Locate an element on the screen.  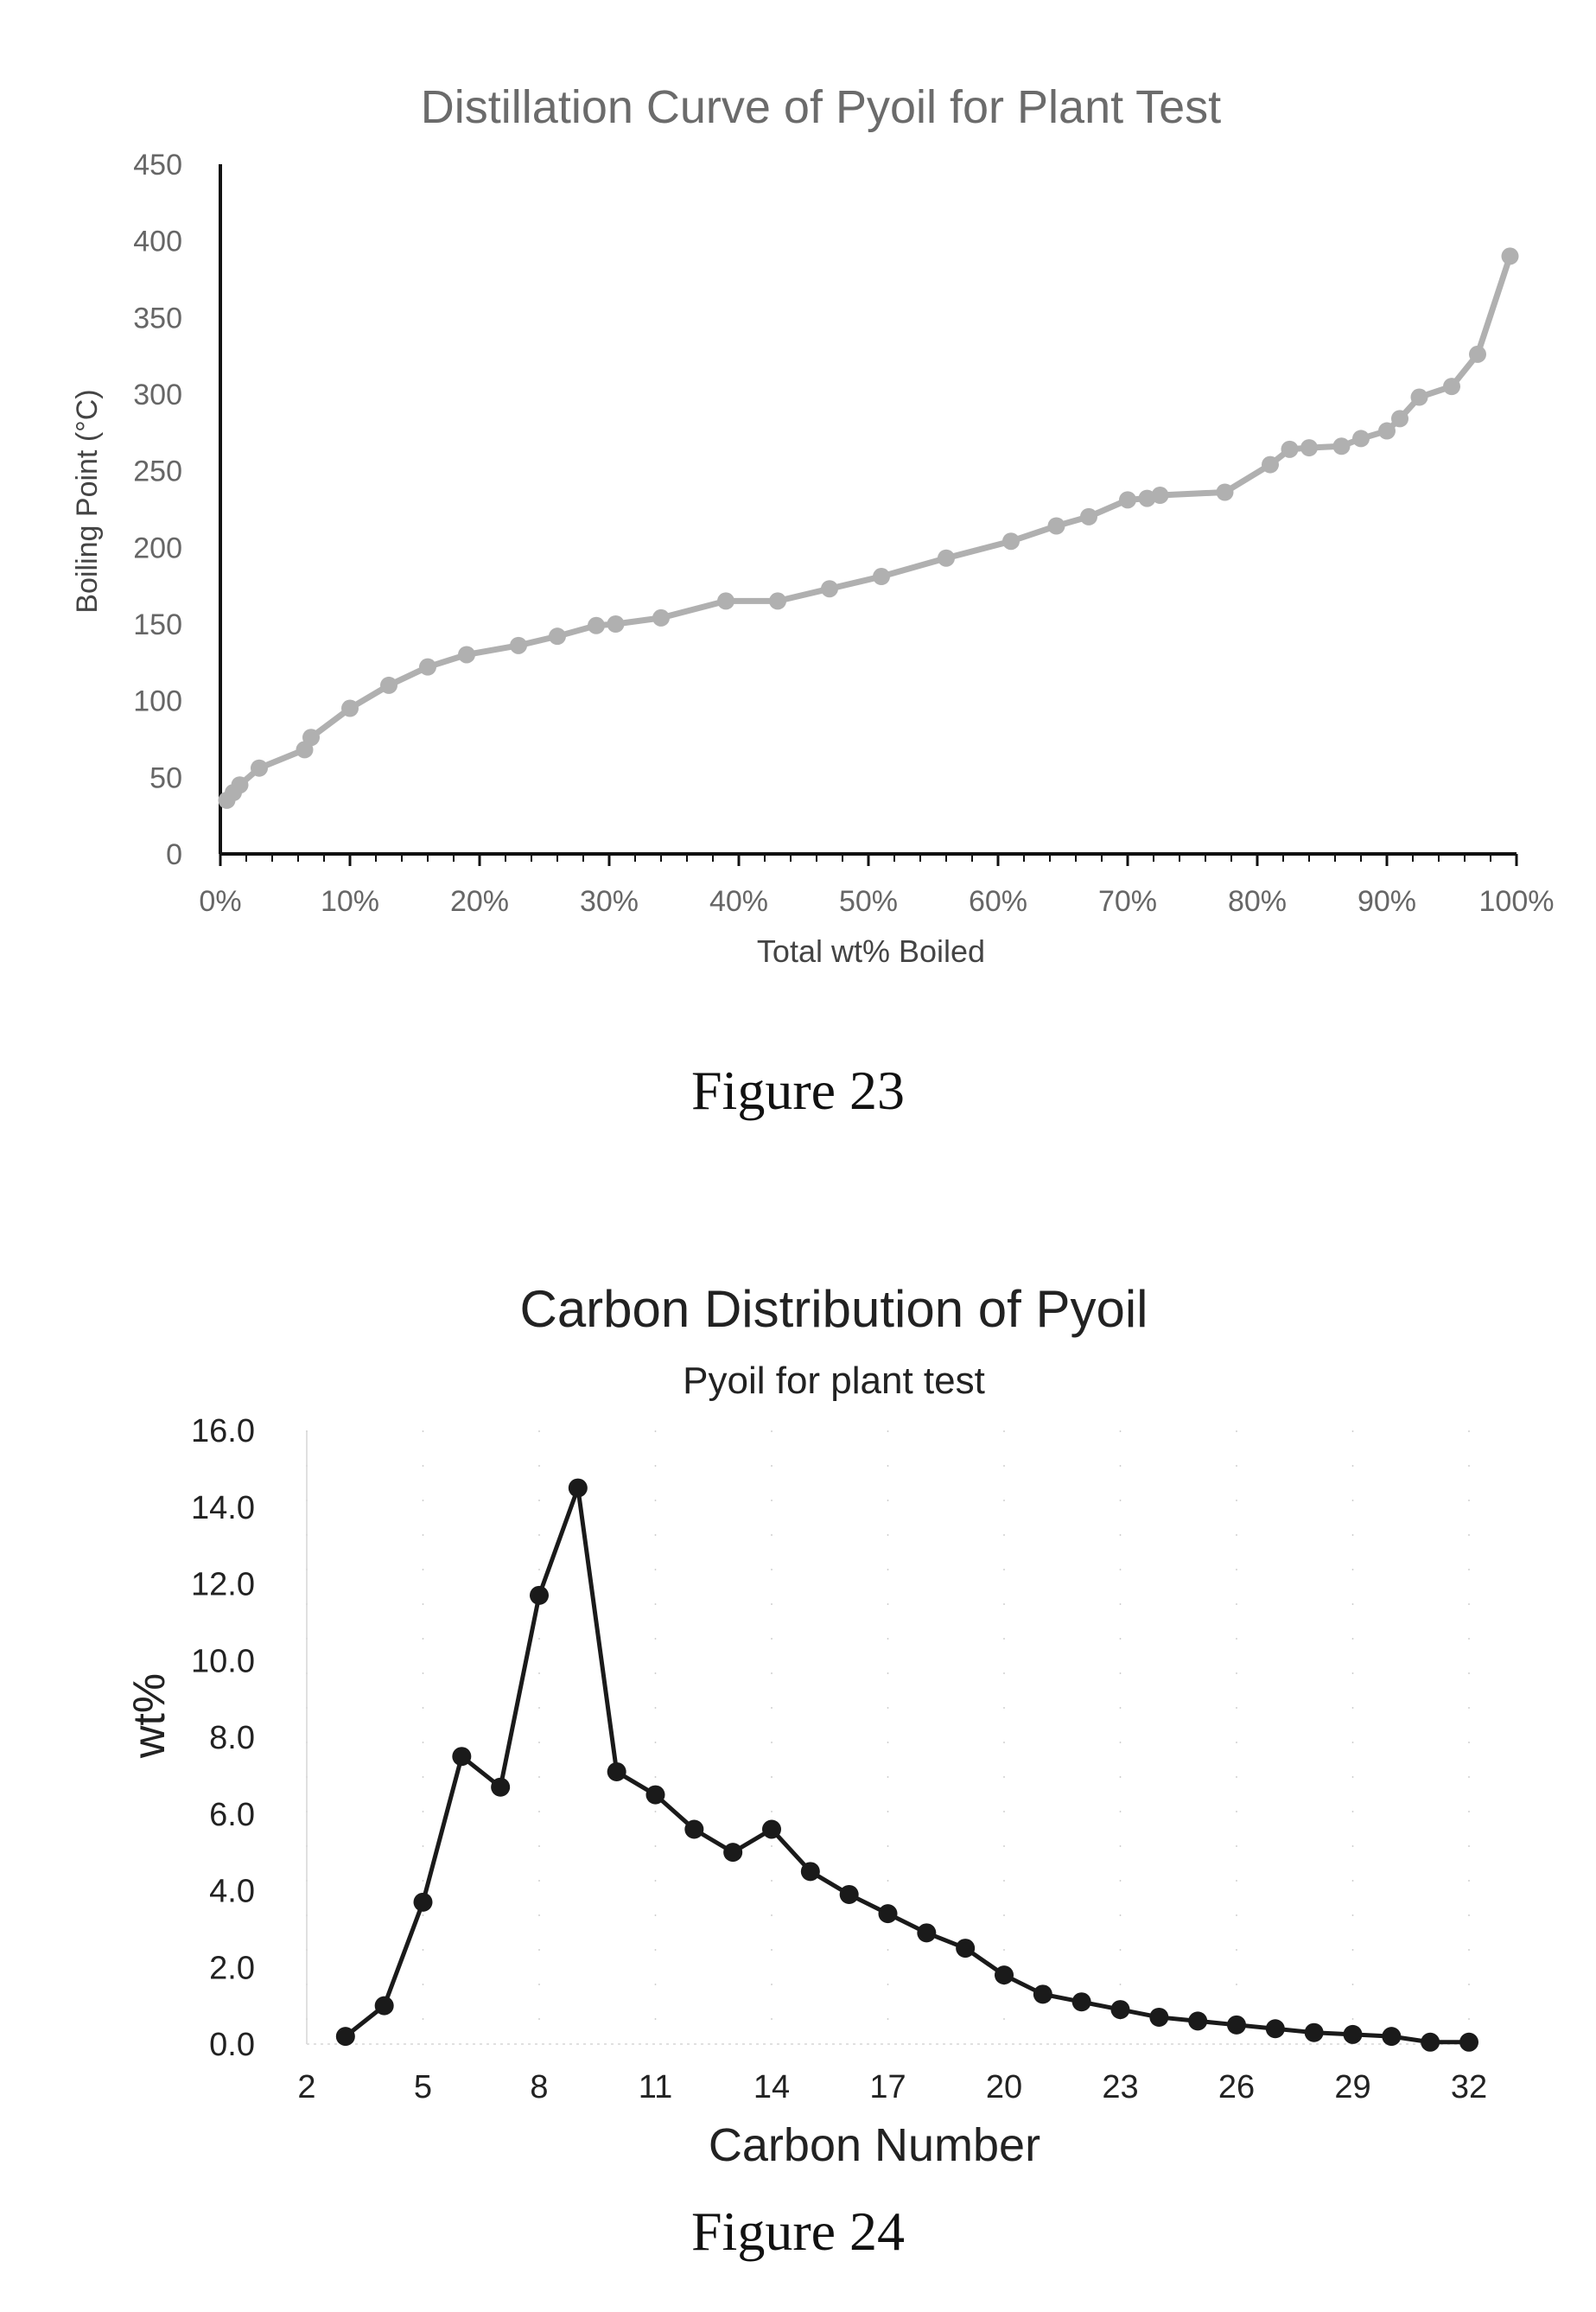
chart-title: Carbon Distribution of Pyoil is located at coordinates (834, 1309).